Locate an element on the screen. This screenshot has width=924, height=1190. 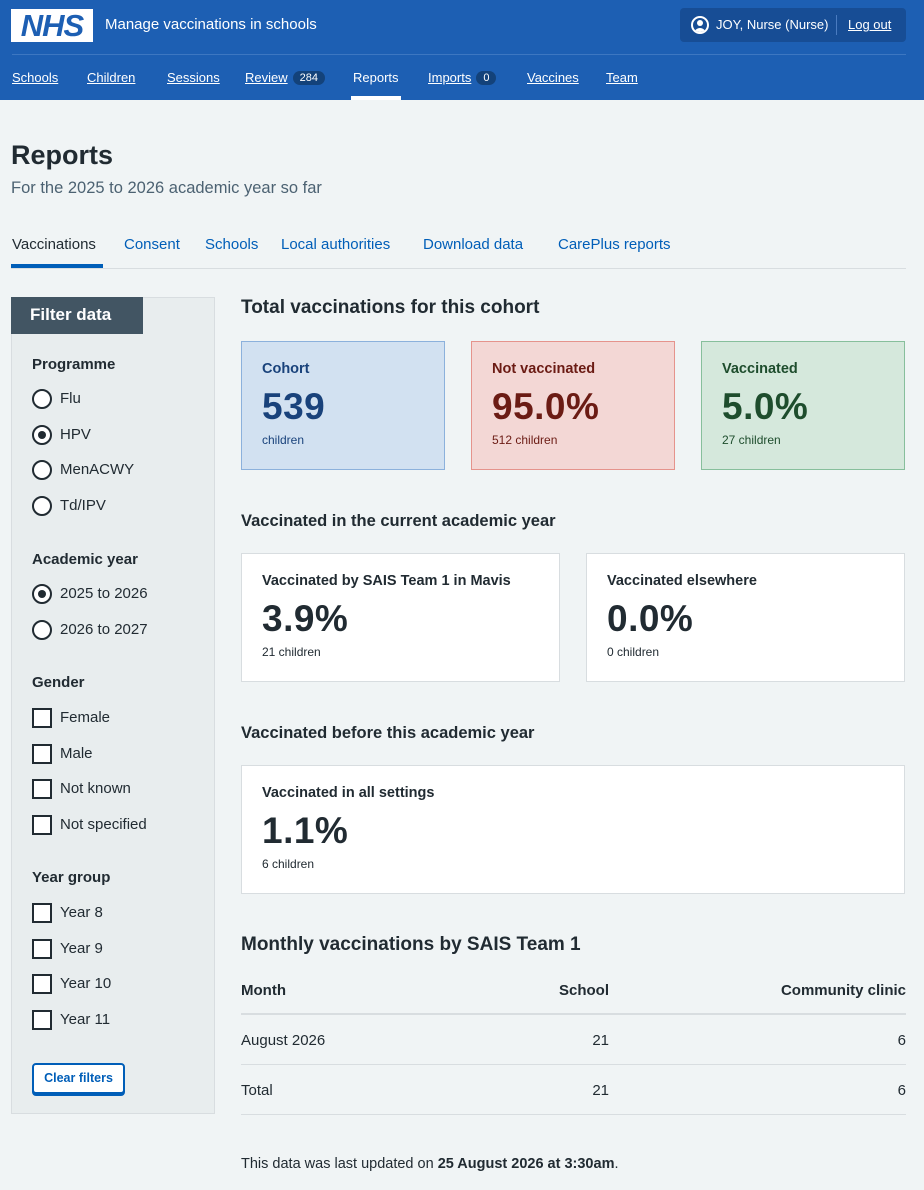
table-row-total: Total 21 6 is located at coordinates (573, 1090).